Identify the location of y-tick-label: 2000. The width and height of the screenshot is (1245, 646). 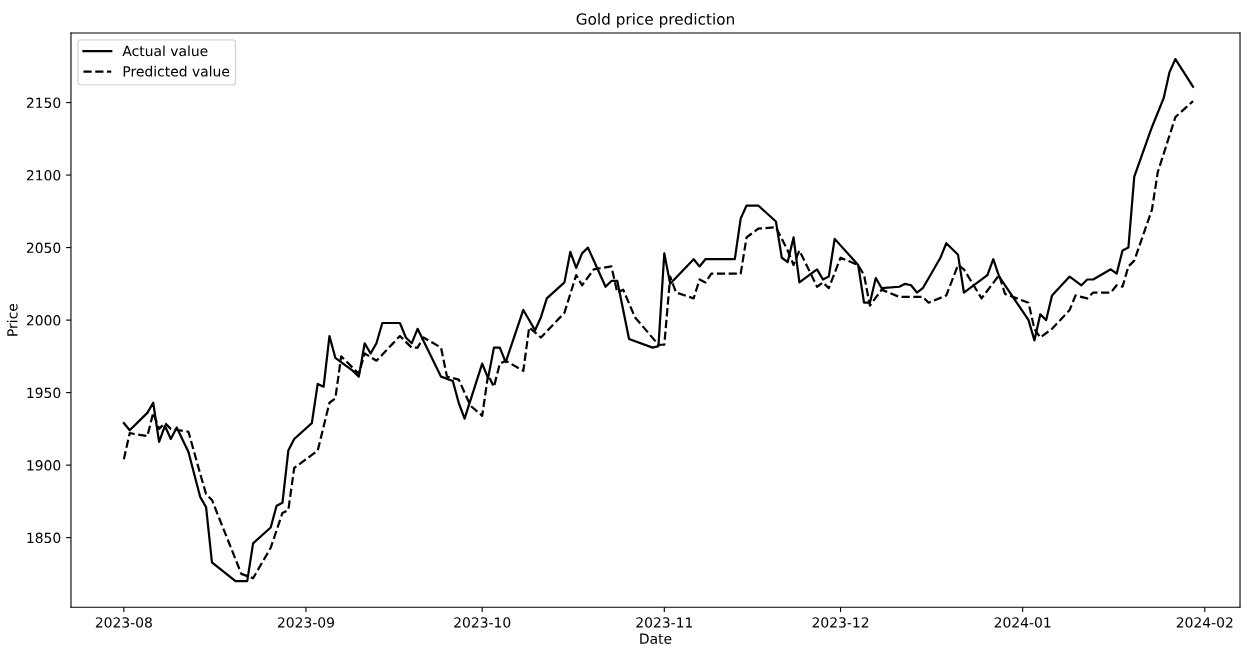
(43, 320).